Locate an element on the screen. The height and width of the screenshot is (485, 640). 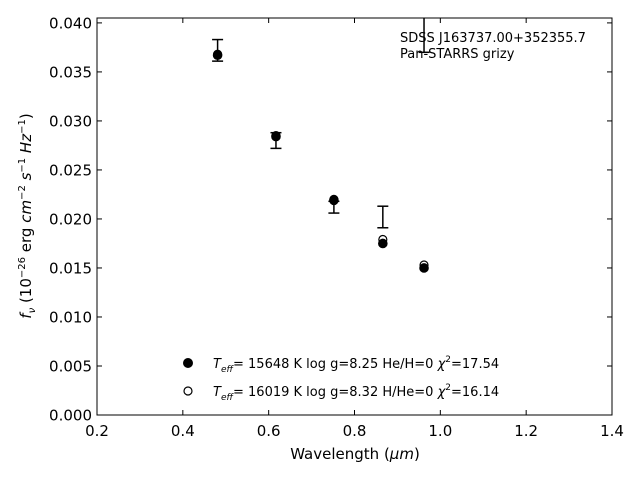
y-tick-label: 0.035 is located at coordinates (70, 72).